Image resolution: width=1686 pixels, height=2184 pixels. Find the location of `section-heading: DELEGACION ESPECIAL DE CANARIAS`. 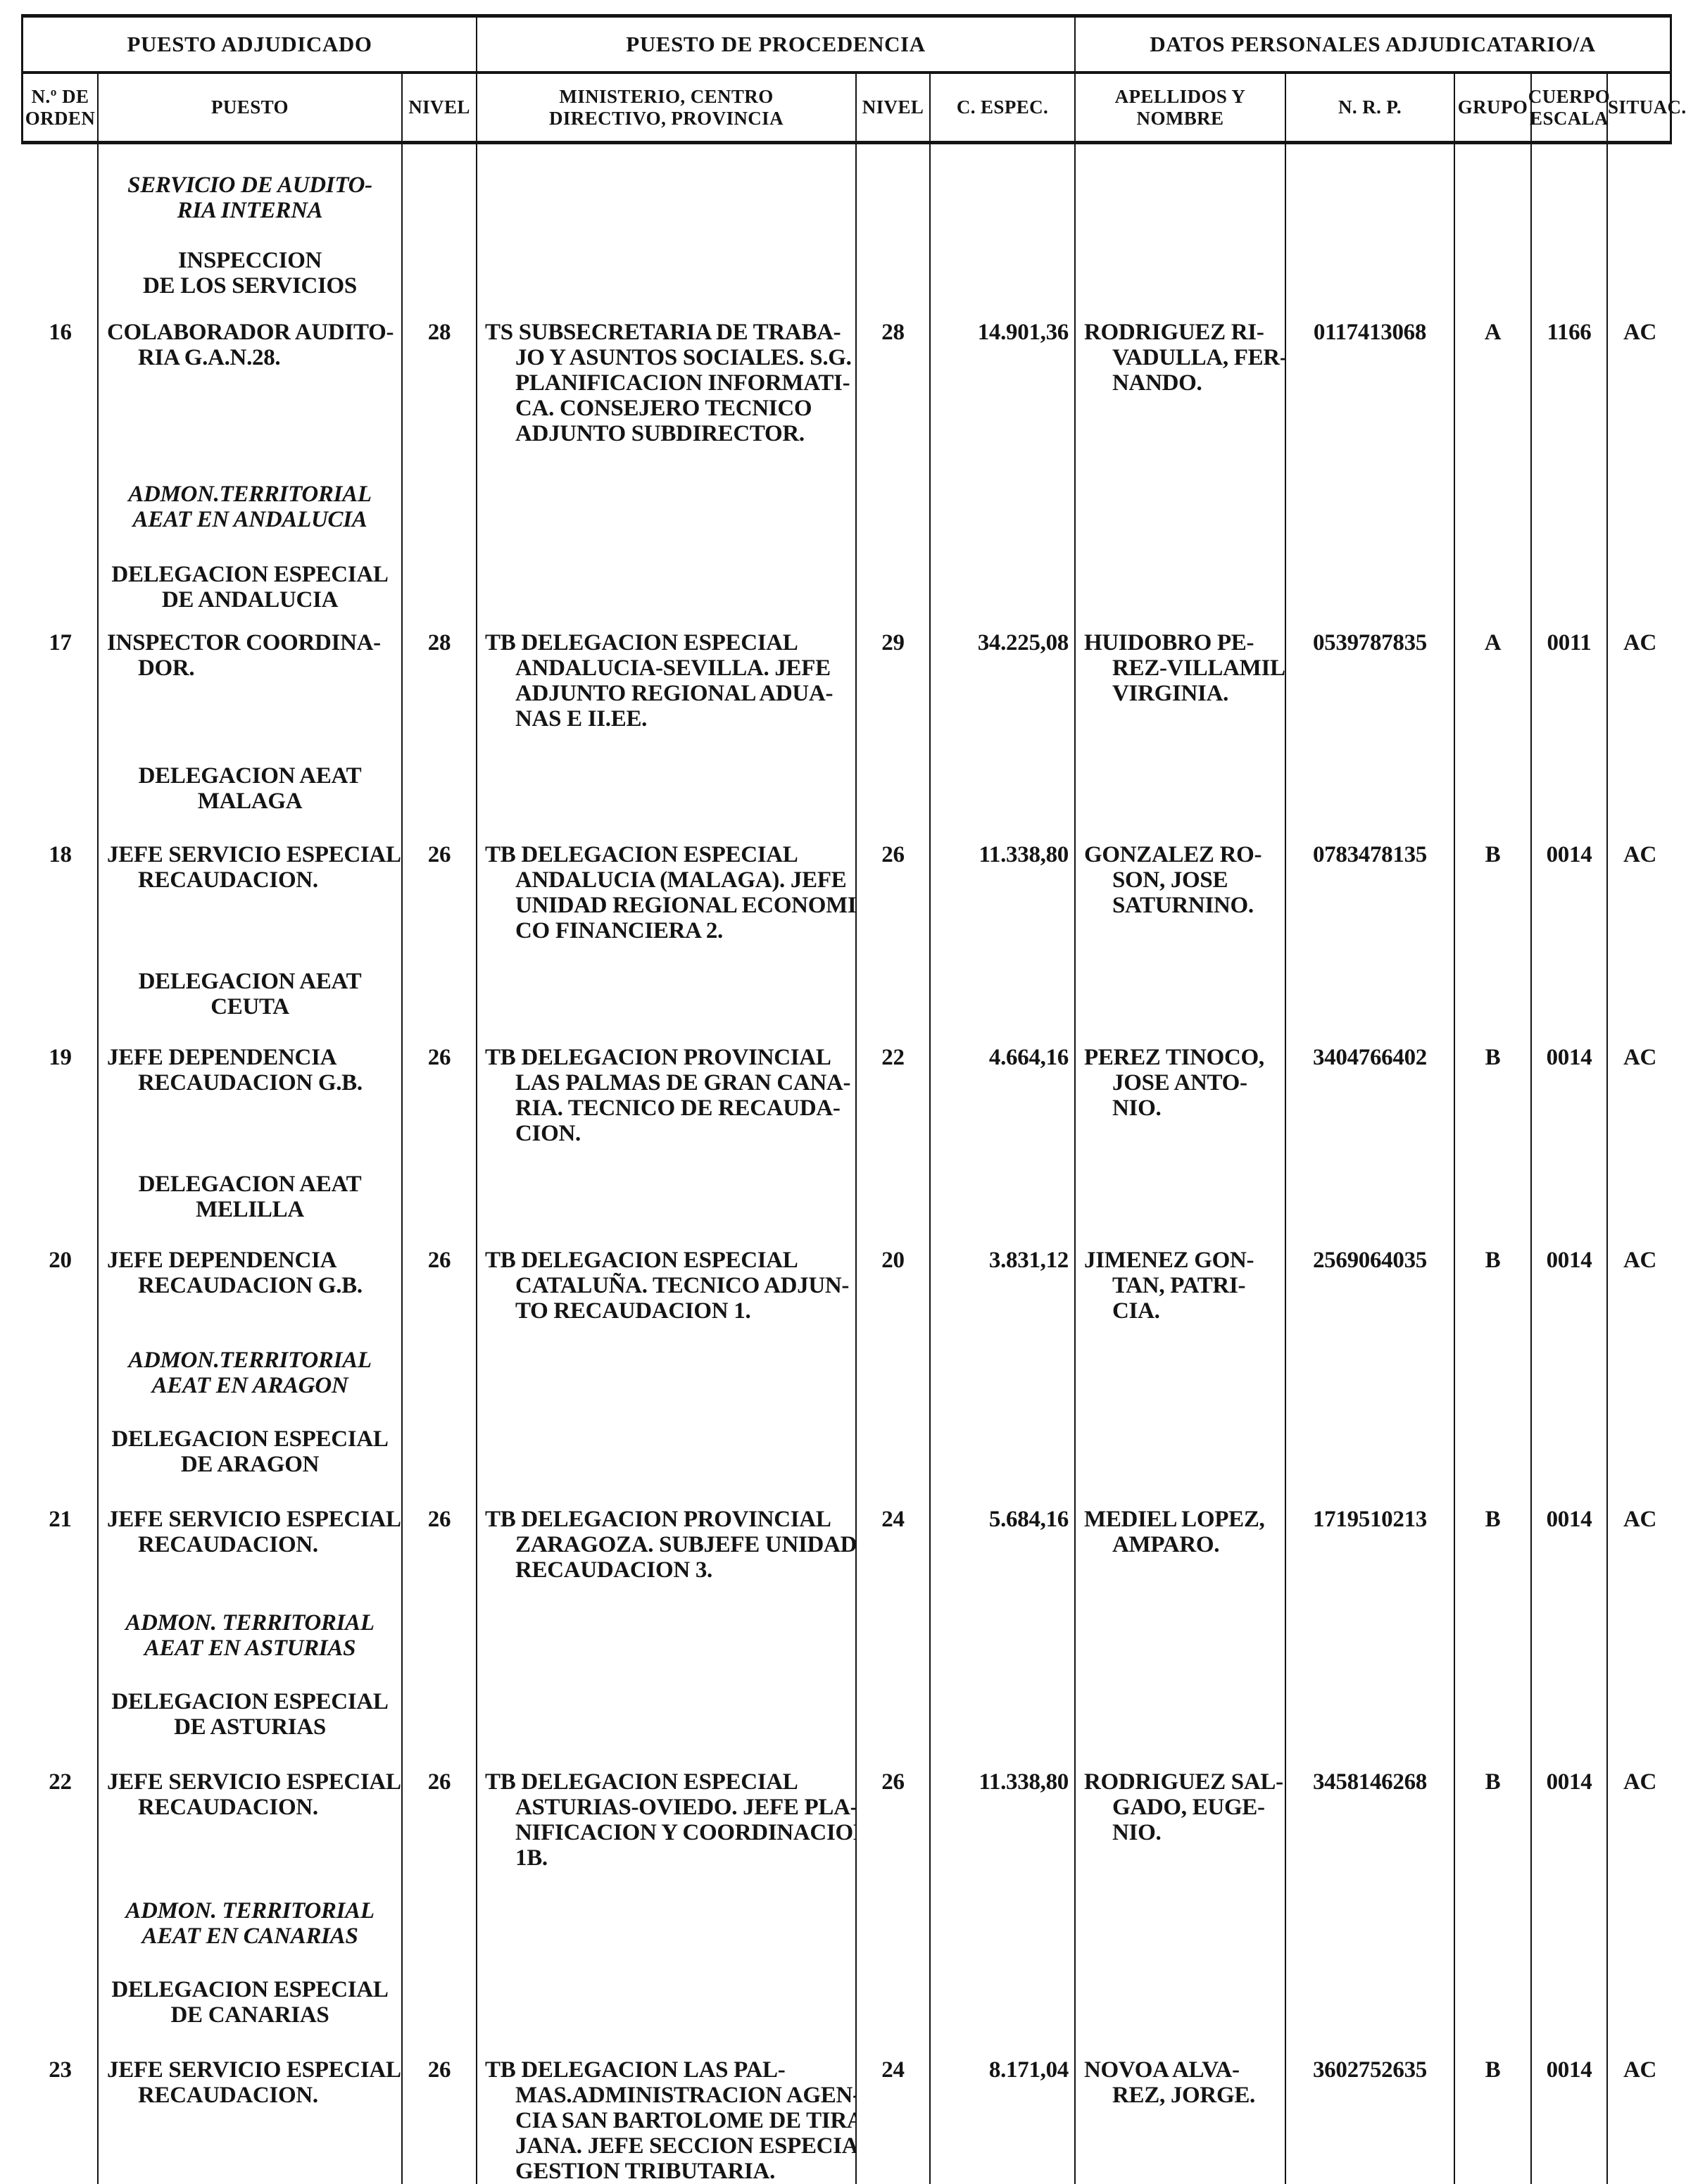

section-heading: DELEGACION ESPECIAL DE CANARIAS is located at coordinates (251, 1988).